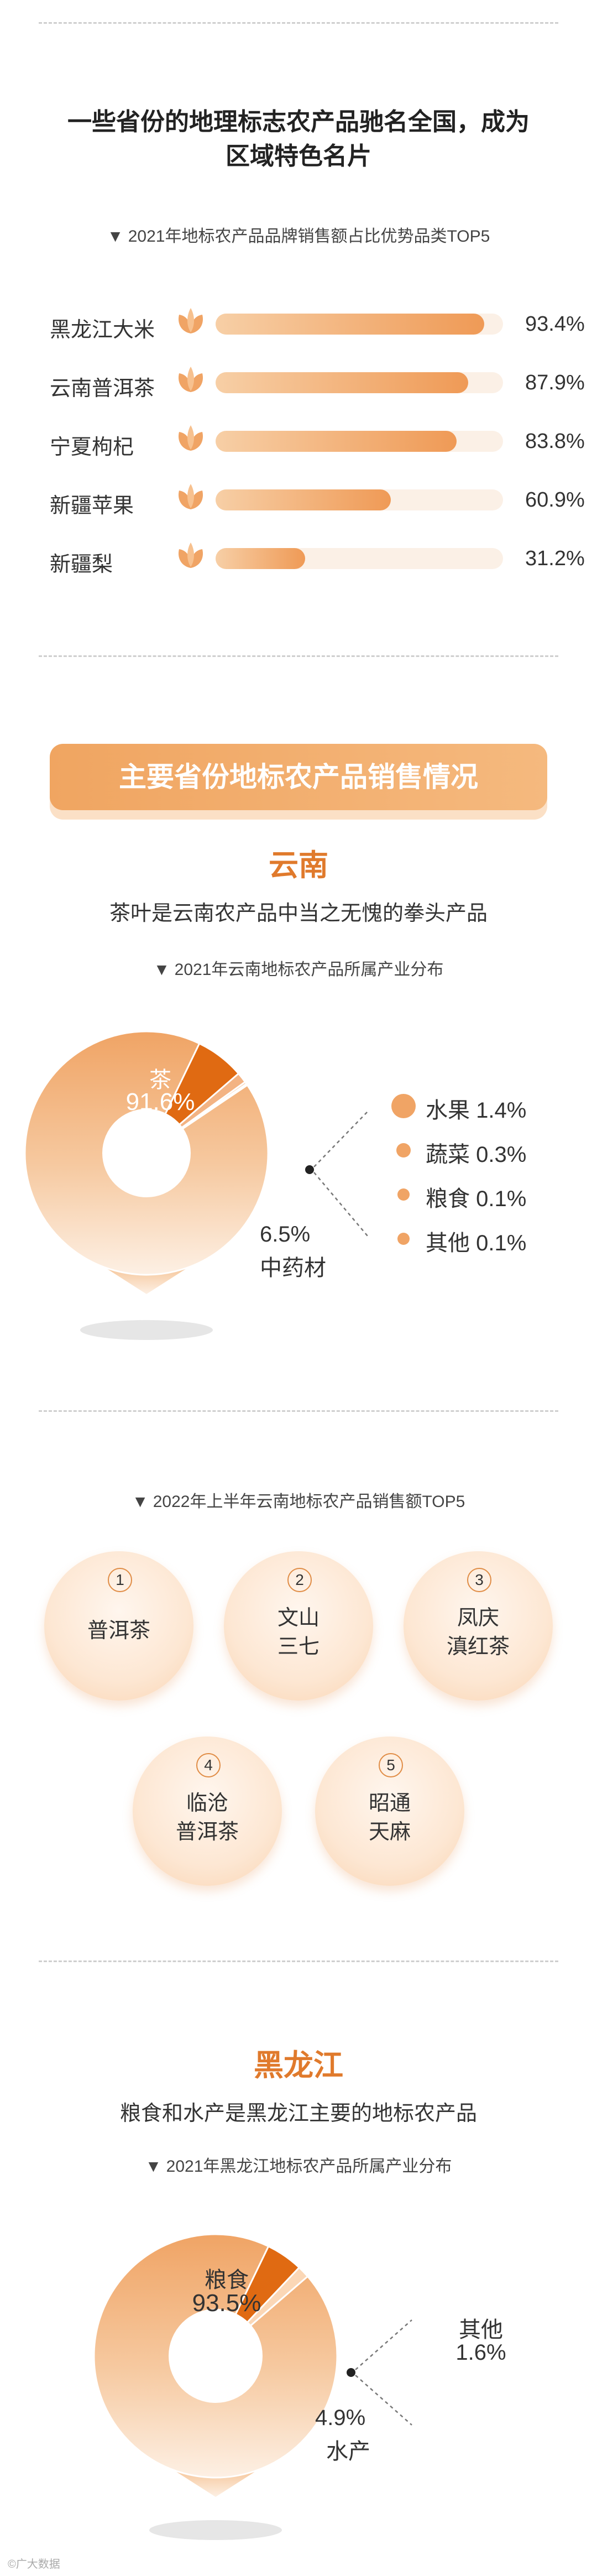  Describe the element at coordinates (207, 1832) in the screenshot. I see `top5-item-line2: 普洱茶` at that location.